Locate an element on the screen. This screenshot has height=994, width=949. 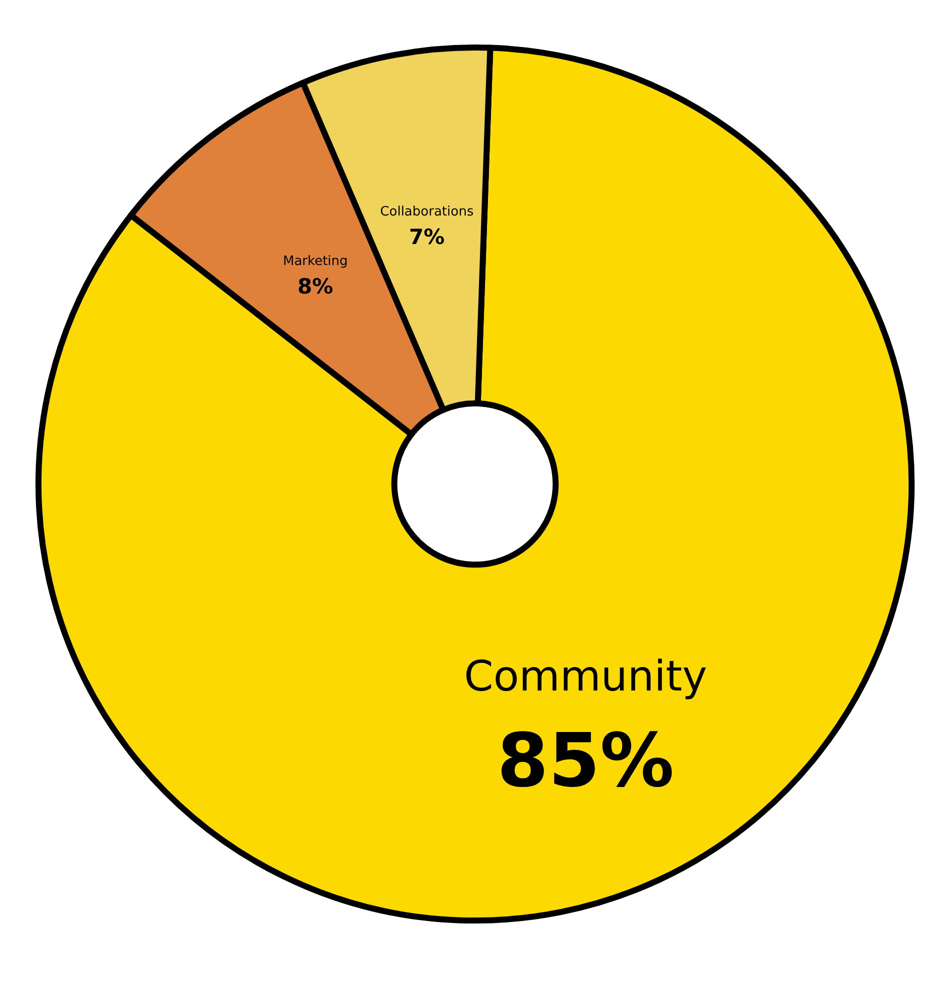
slice-label: Collaborations is located at coordinates (427, 212).